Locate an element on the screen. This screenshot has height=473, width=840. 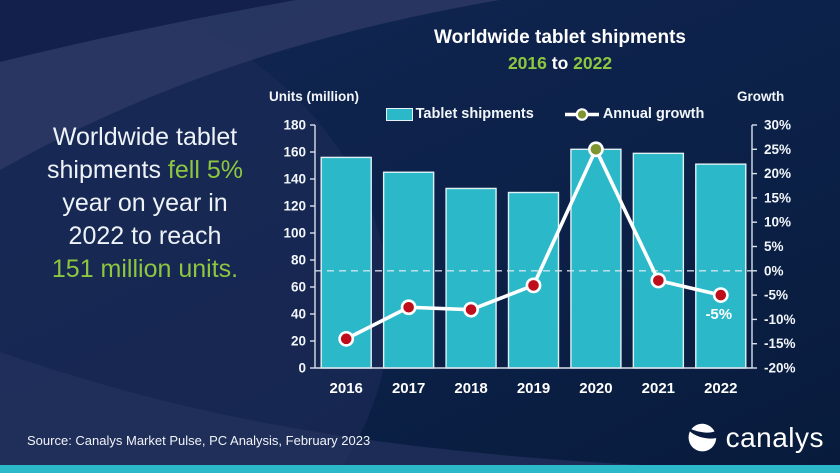
headline-line: Worldwide tablet is located at coordinates (145, 137).